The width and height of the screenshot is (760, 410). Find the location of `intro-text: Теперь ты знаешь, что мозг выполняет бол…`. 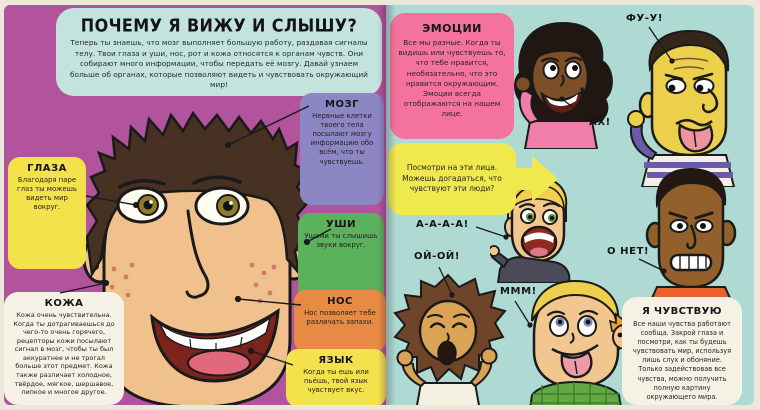

intro-text: Теперь ты знаешь, что мозг выполняет бол… is located at coordinates (219, 64).